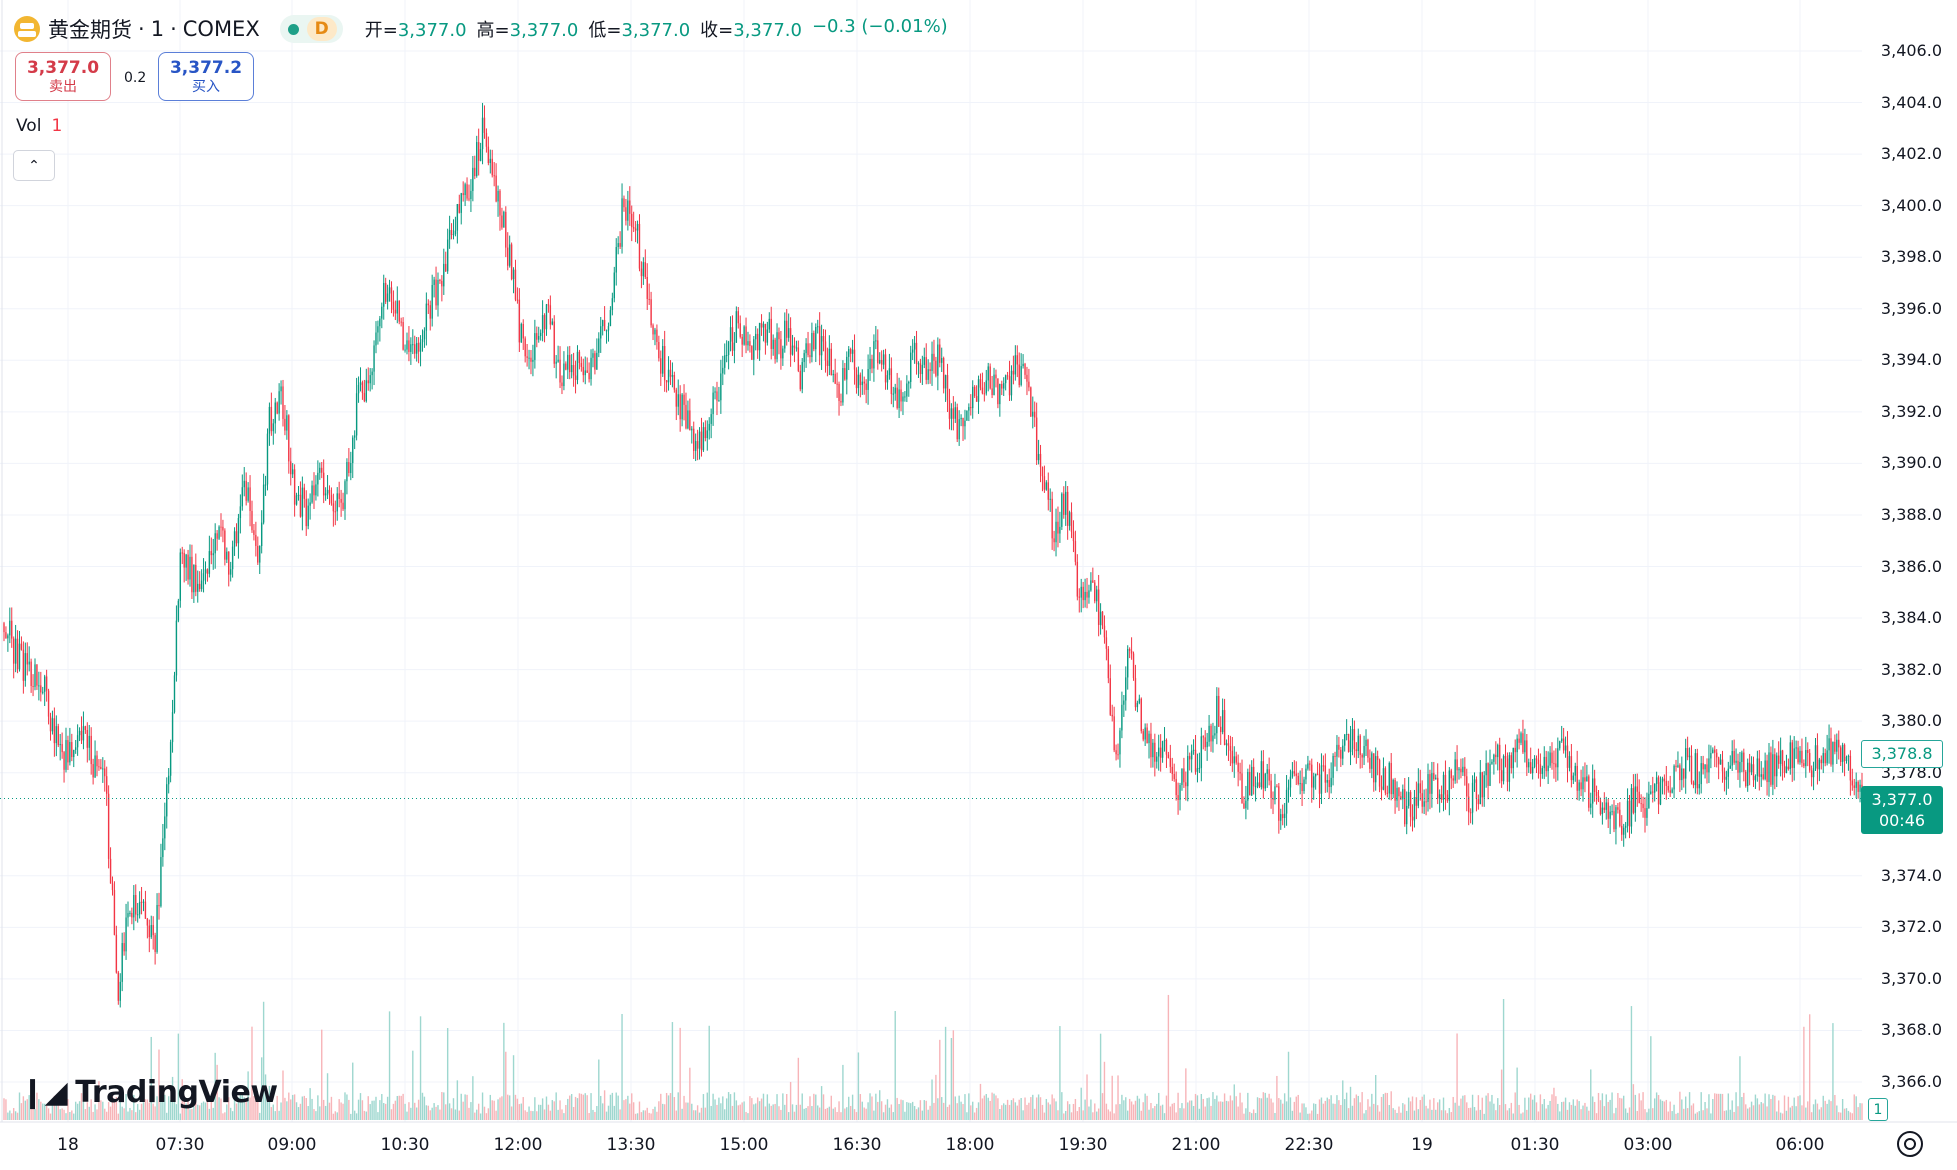  What do you see at coordinates (157, 29) in the screenshot?
I see `interval-label: 1` at bounding box center [157, 29].